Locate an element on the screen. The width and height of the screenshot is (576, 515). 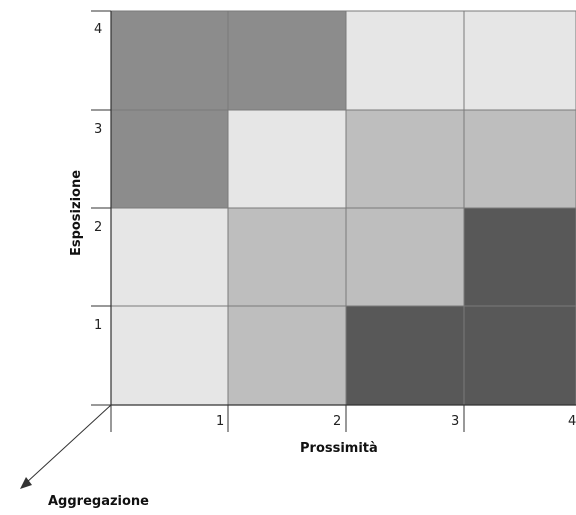
matrix-cell-r1-c1 is located at coordinates (169, 355).